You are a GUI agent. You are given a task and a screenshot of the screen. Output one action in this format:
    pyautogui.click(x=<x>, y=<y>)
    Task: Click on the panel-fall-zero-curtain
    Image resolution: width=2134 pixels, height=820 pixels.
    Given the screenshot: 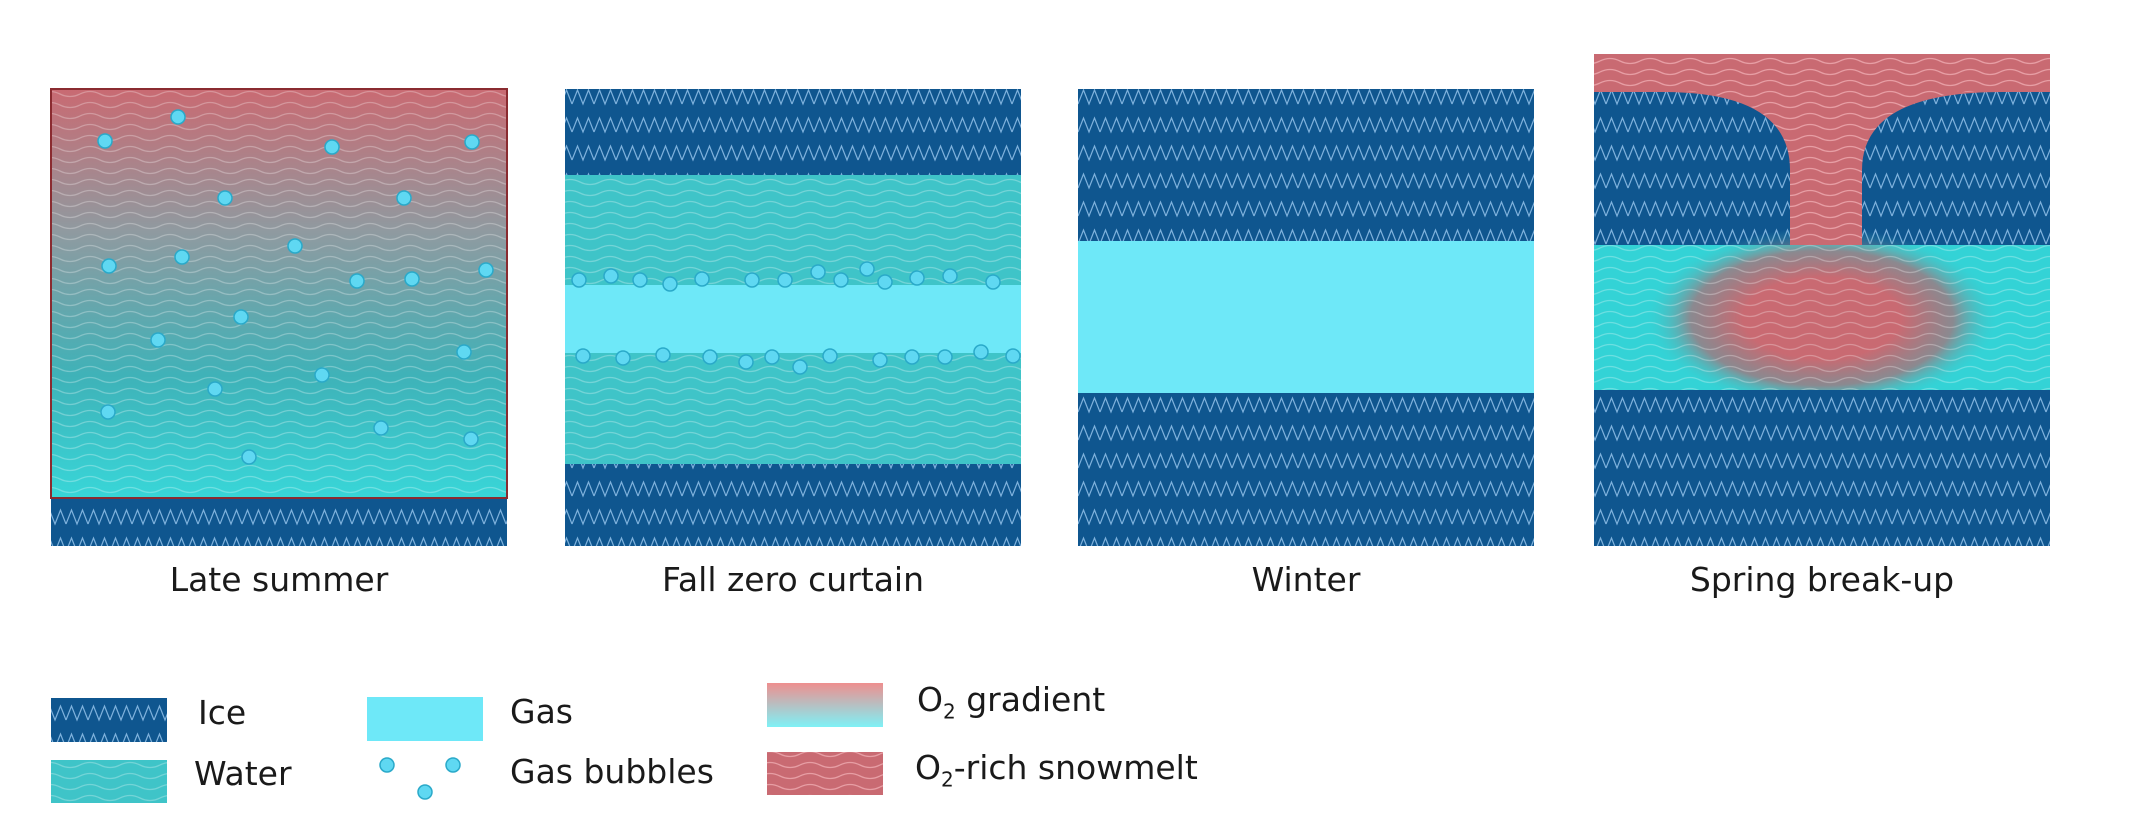 What is the action you would take?
    pyautogui.click(x=793, y=317)
    